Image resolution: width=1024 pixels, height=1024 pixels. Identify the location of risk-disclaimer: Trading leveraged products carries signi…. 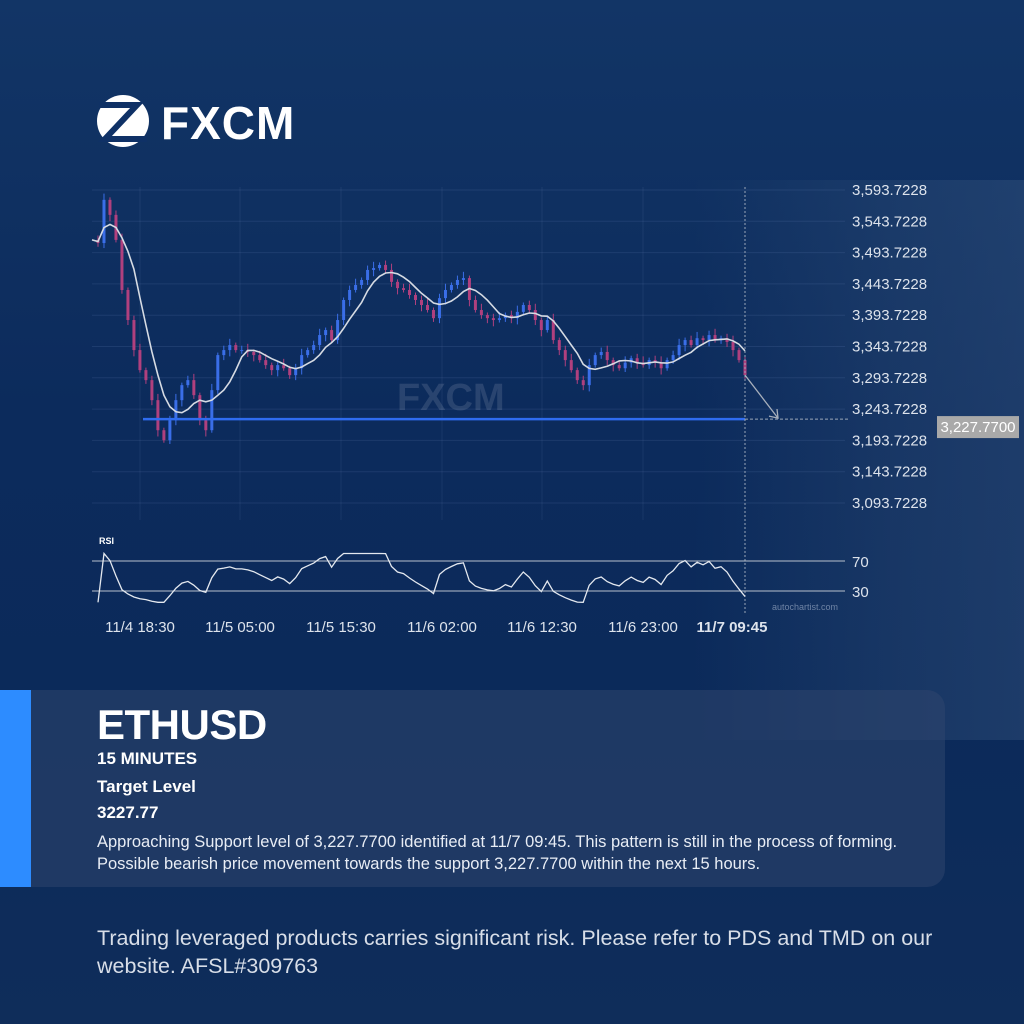
(515, 952).